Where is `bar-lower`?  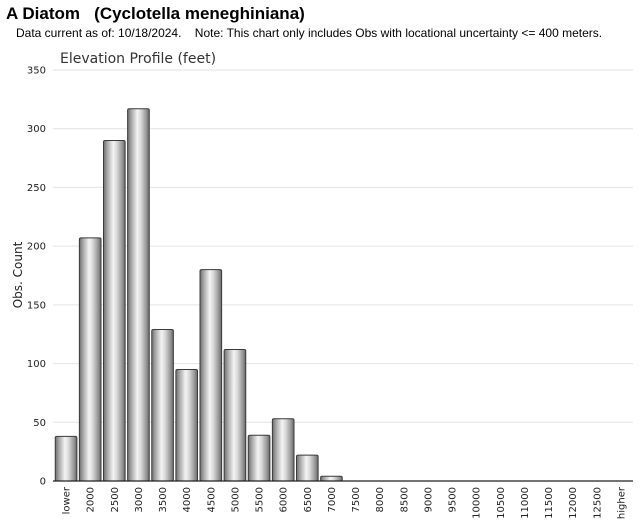
bar-lower is located at coordinates (66, 458).